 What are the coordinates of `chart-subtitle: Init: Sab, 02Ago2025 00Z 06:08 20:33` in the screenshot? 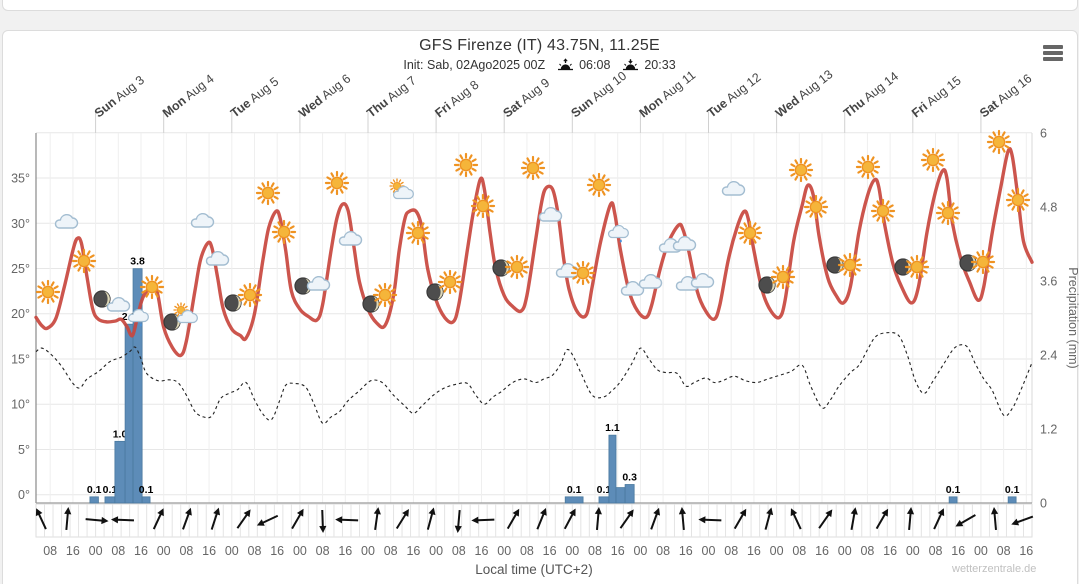 It's located at (539, 65).